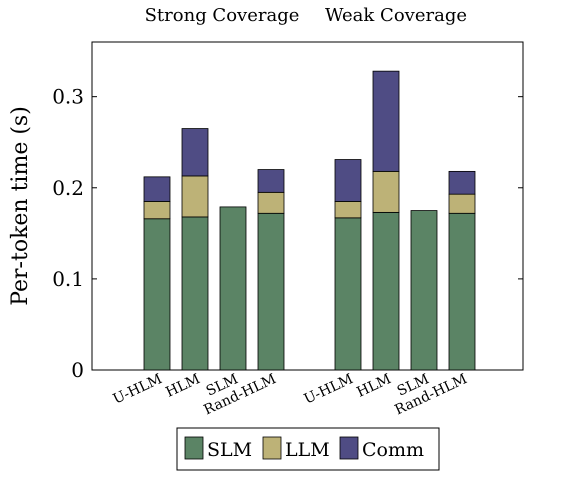  I want to click on y-tick-label: 0.3, so click(68, 97).